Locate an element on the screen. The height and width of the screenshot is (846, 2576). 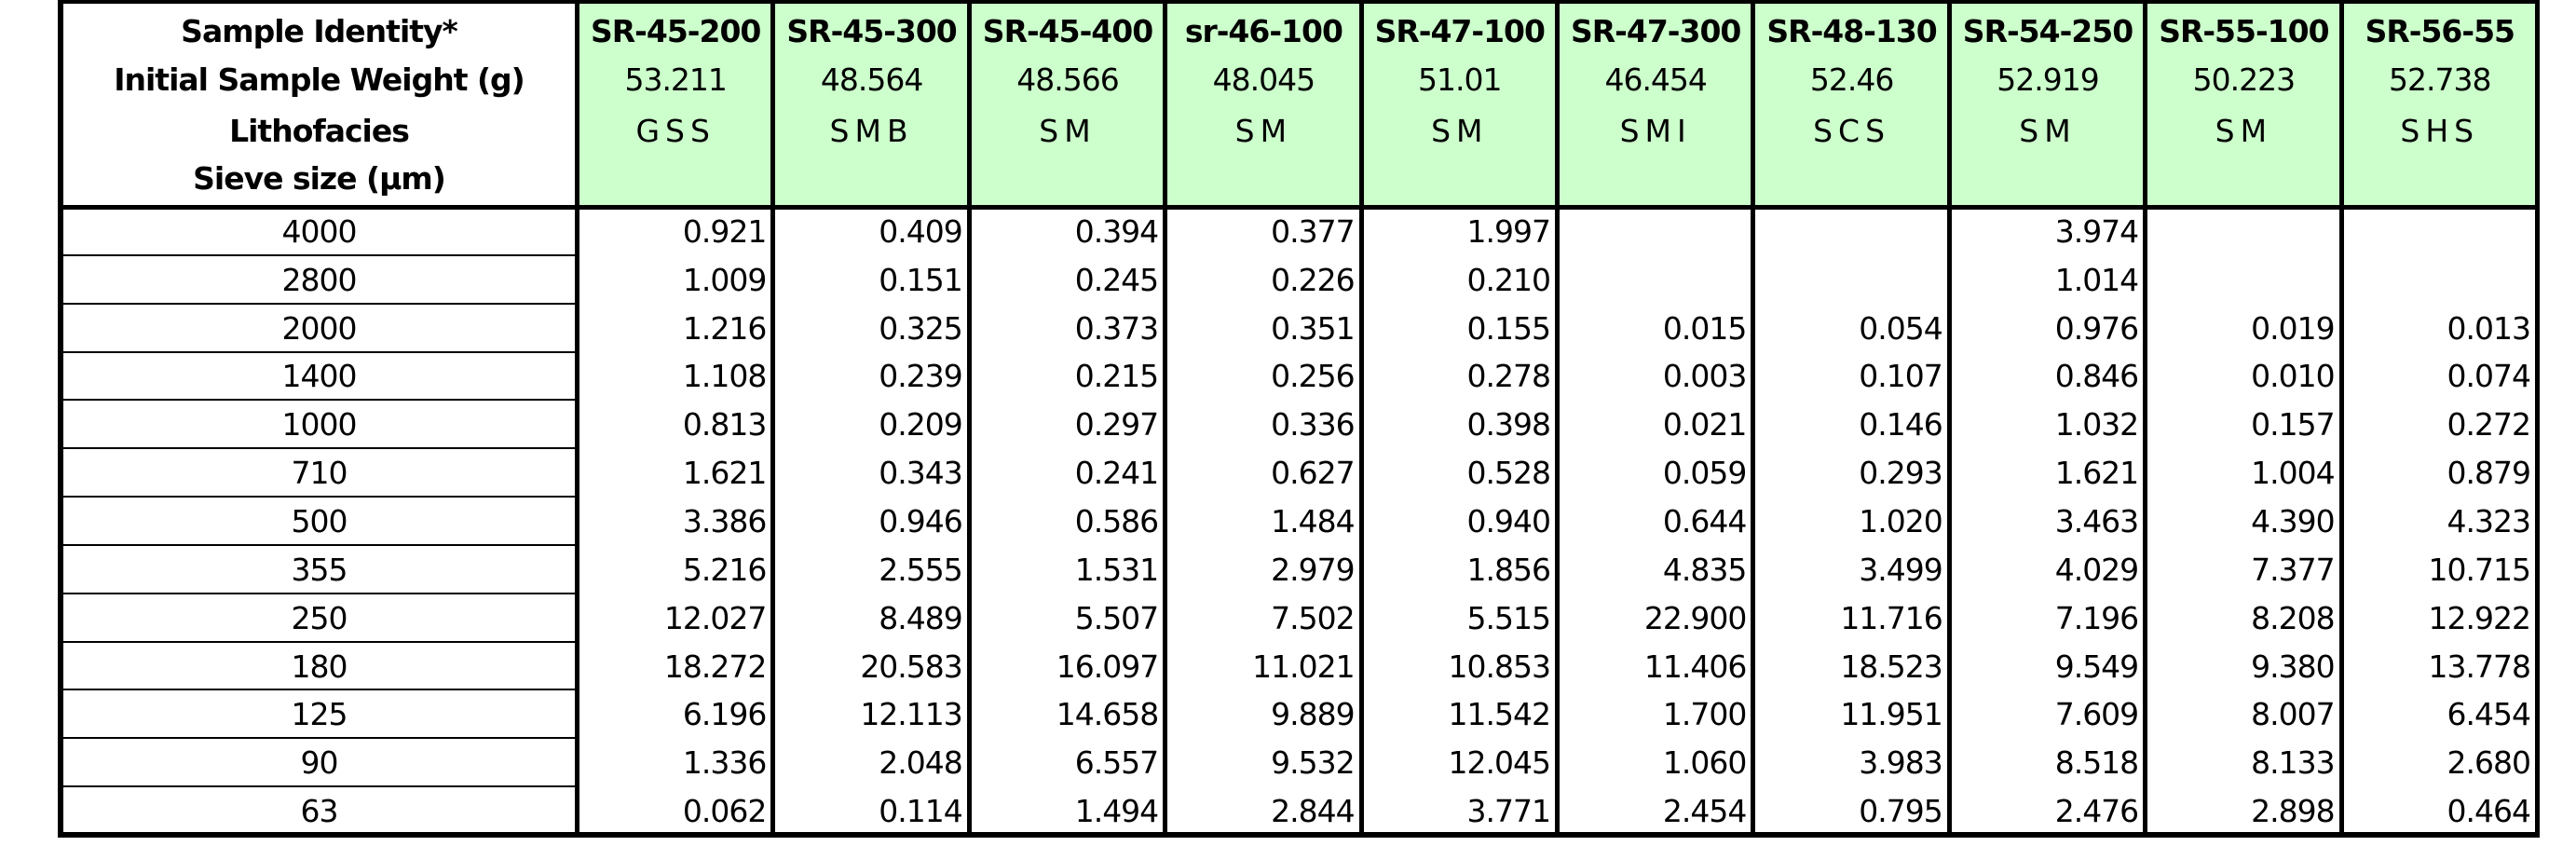
cell-value: 9.380 is located at coordinates (2293, 667).